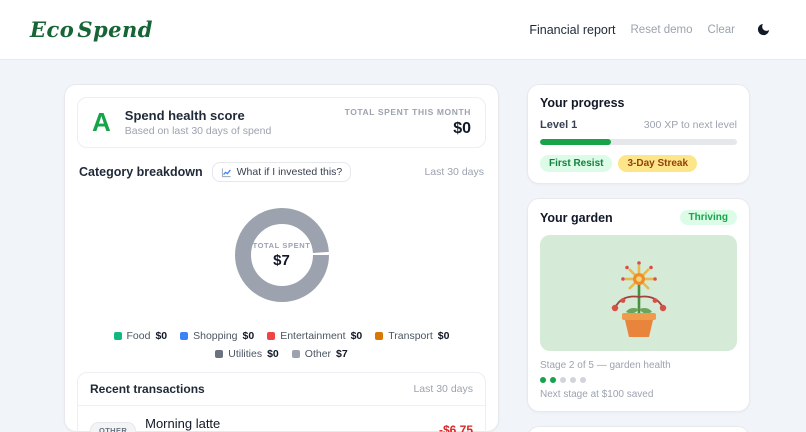 This screenshot has height=432, width=806. Describe the element at coordinates (101, 122) in the screenshot. I see `health-grade: A` at that location.